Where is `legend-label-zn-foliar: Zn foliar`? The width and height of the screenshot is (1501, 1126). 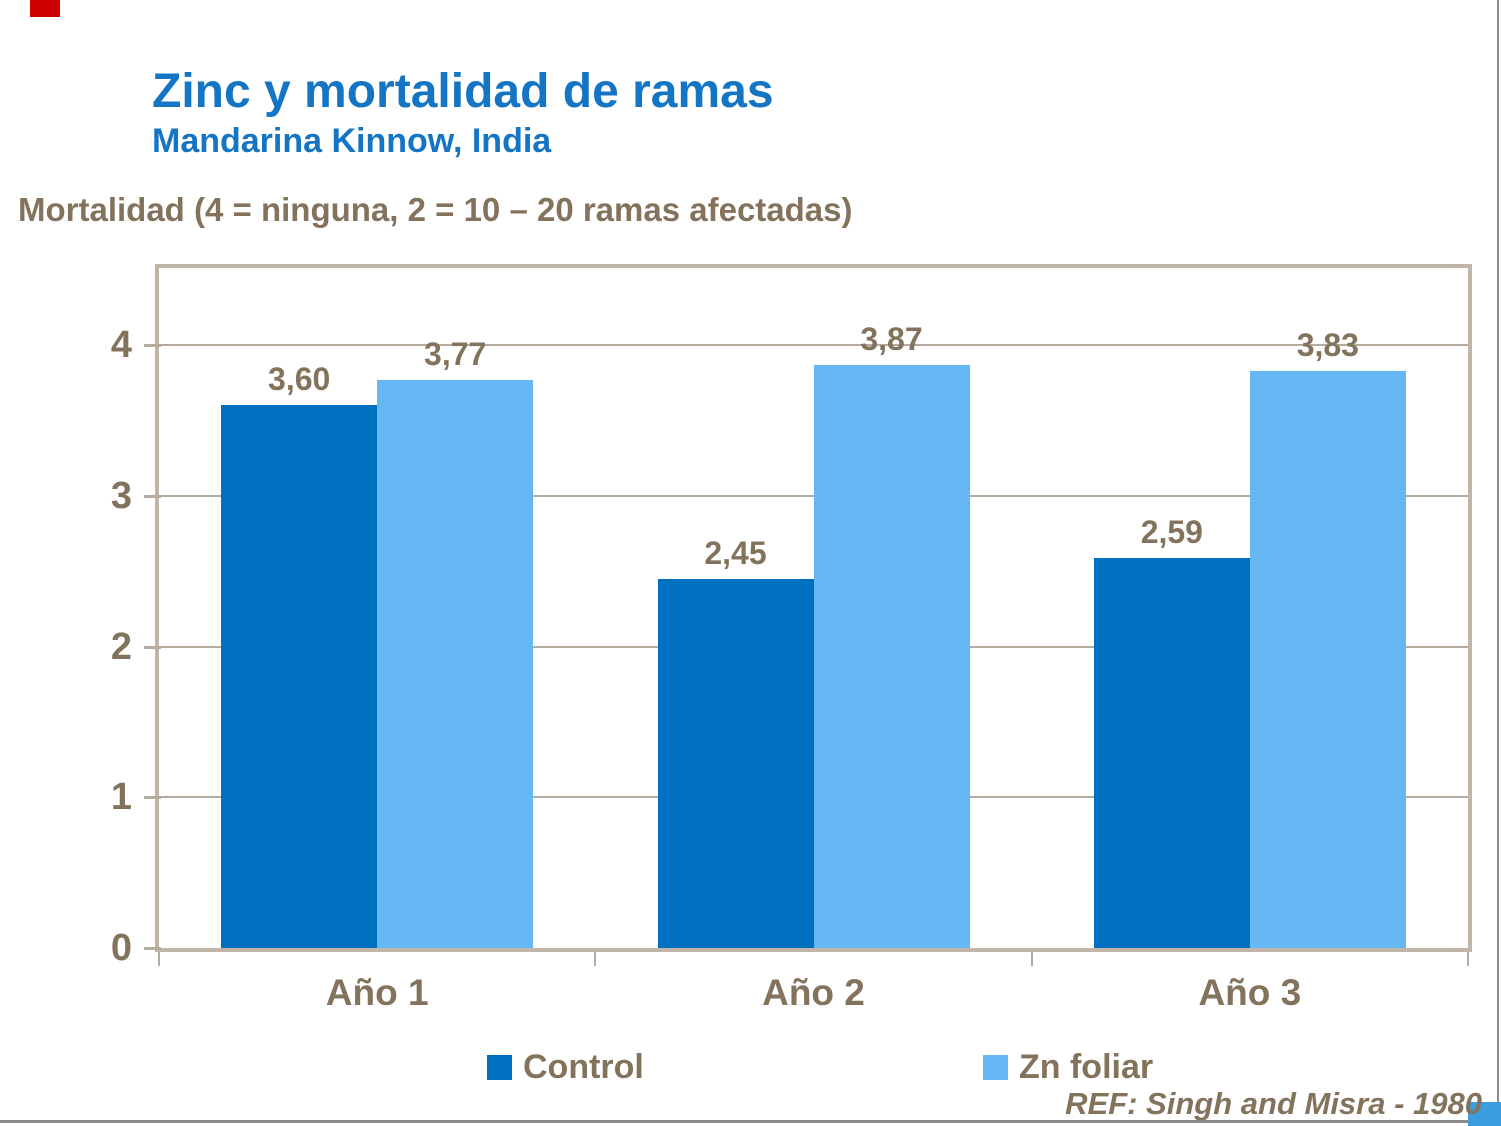
legend-label-zn-foliar: Zn foliar is located at coordinates (1086, 1067).